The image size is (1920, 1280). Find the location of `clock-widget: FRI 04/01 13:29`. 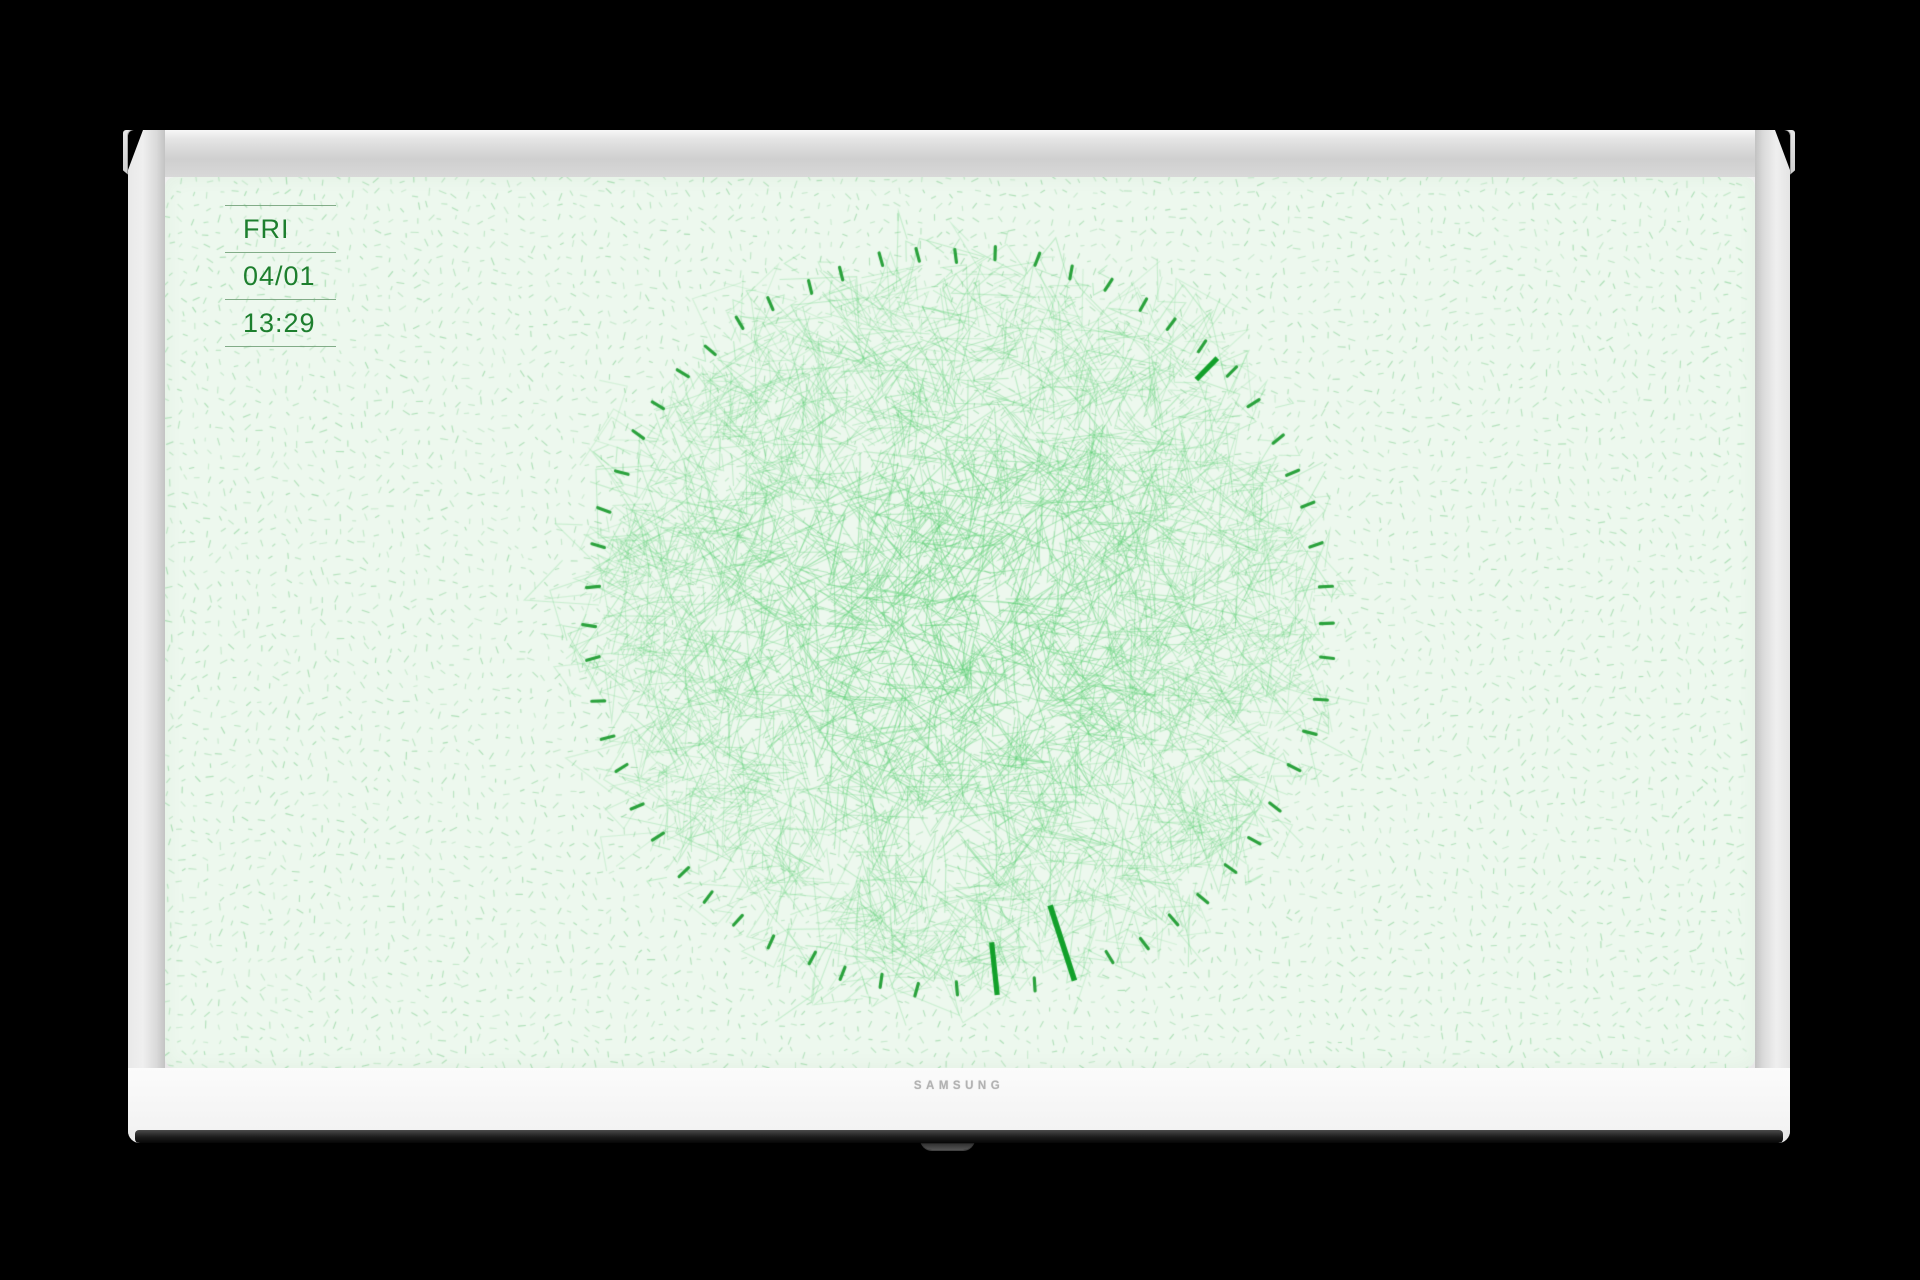

clock-widget: FRI 04/01 13:29 is located at coordinates (280, 276).